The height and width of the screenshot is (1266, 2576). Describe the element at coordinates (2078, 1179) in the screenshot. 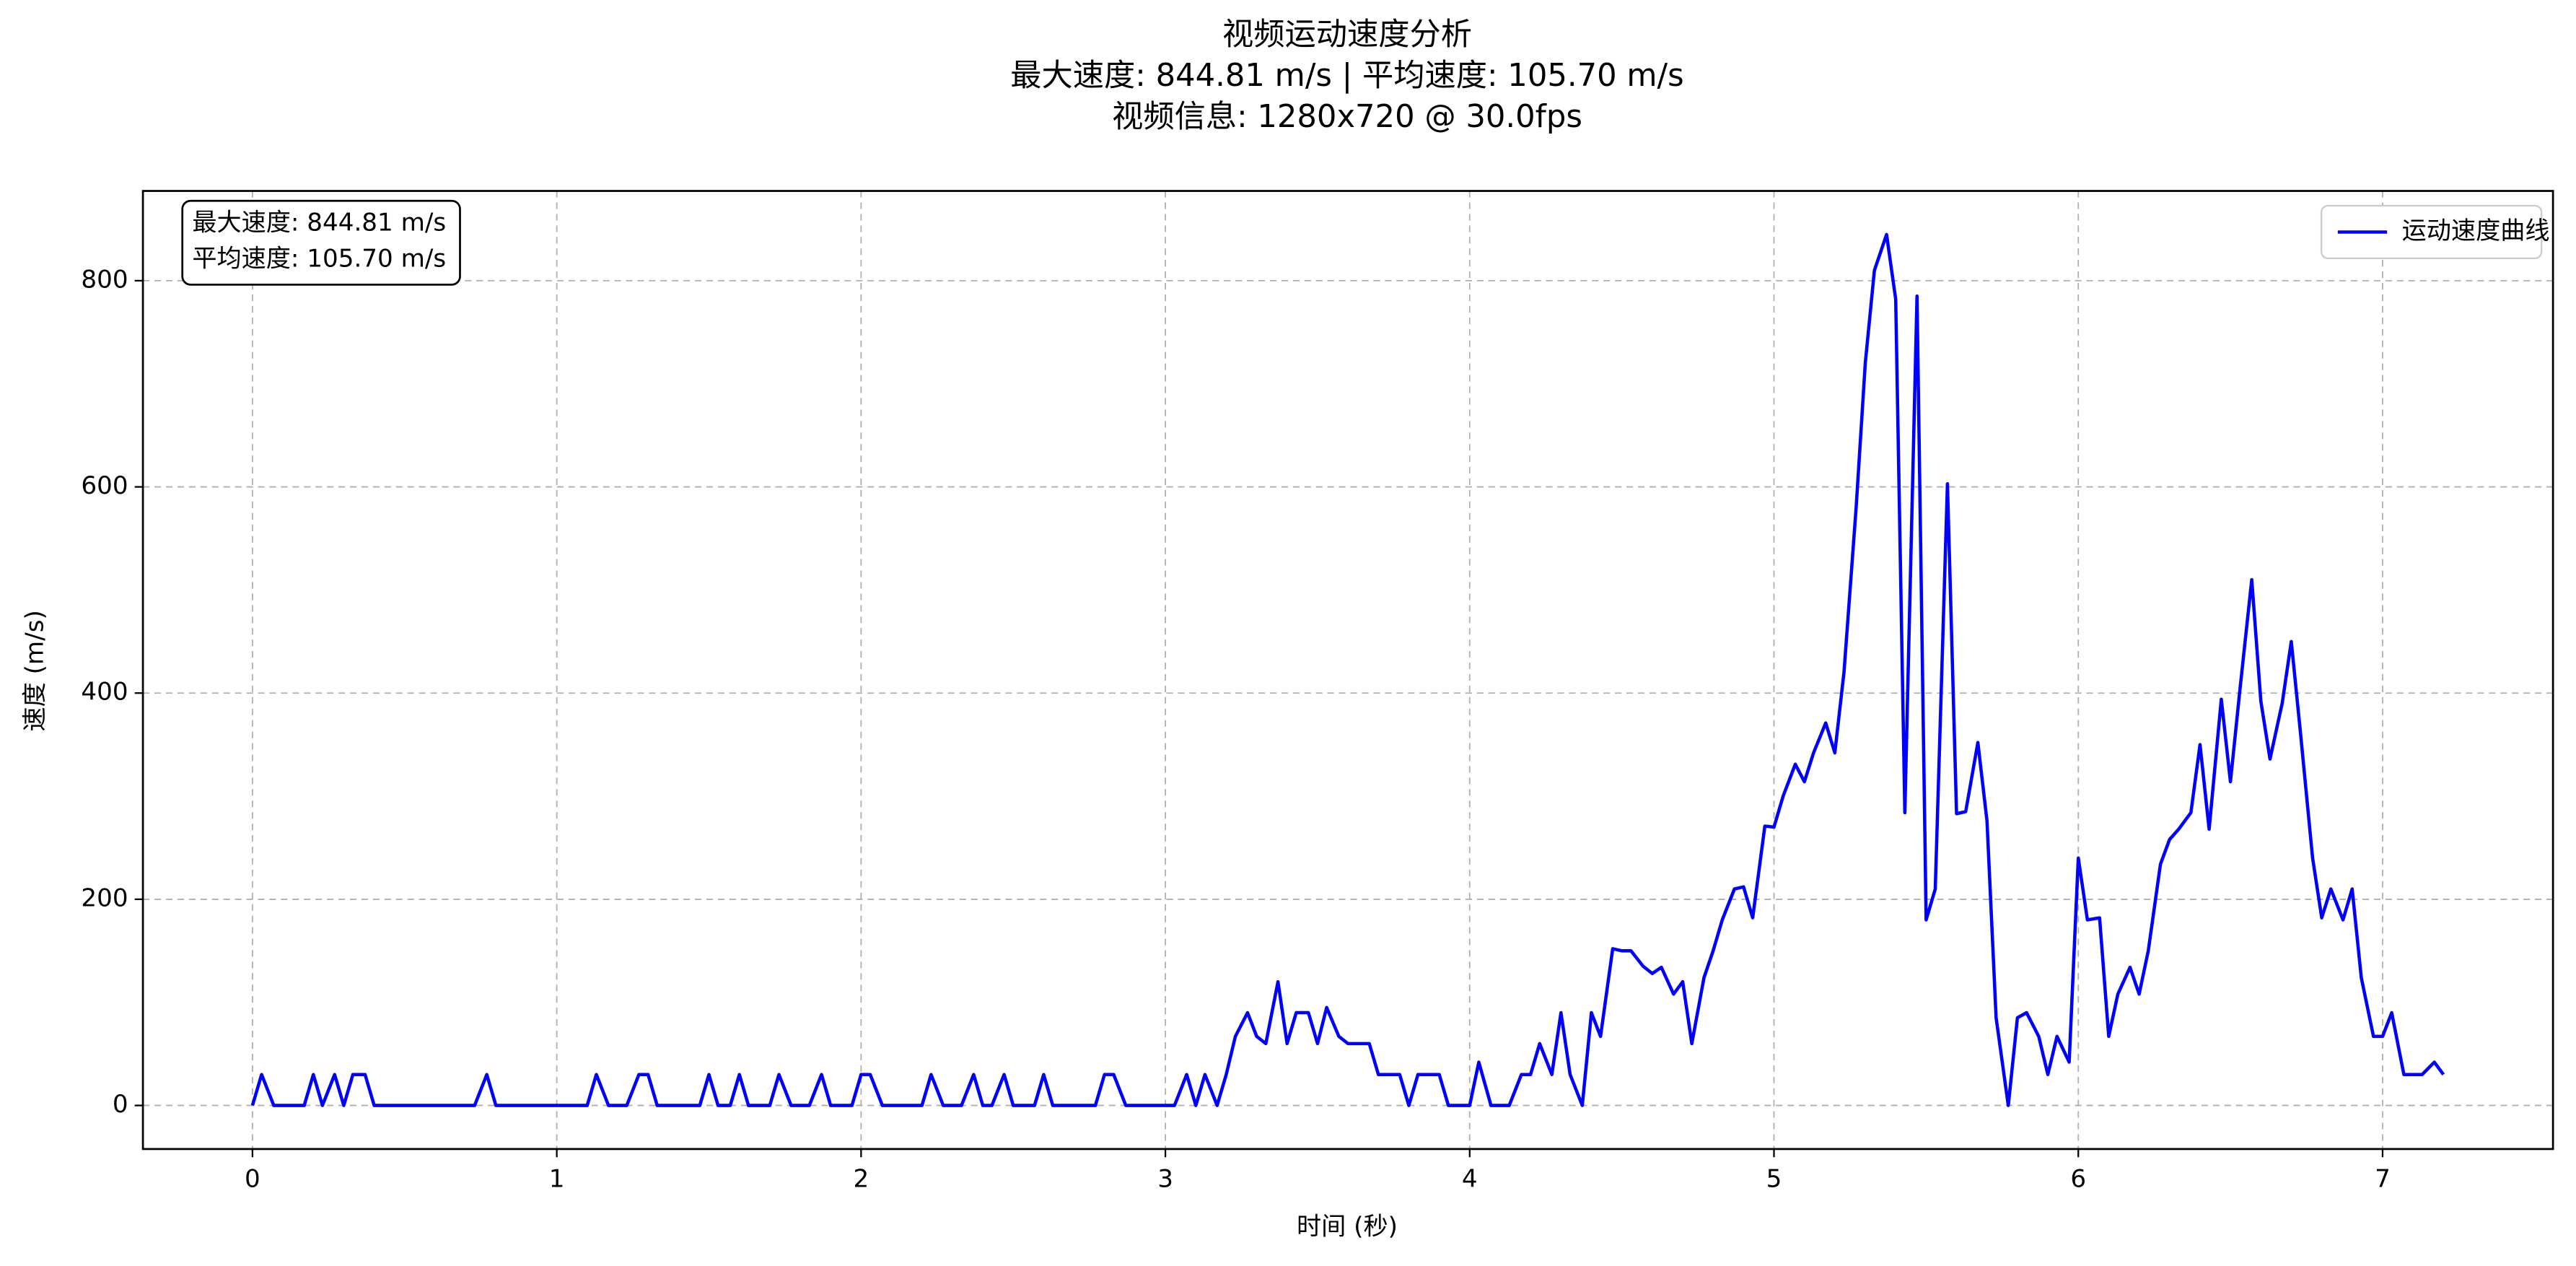

I see `x-tick-label: 6` at that location.